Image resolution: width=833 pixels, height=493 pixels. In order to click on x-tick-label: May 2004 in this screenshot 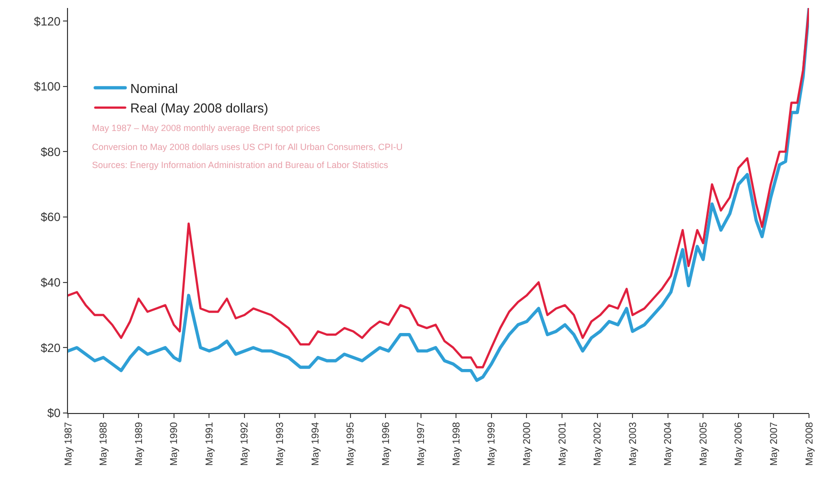, I will do `click(668, 444)`.